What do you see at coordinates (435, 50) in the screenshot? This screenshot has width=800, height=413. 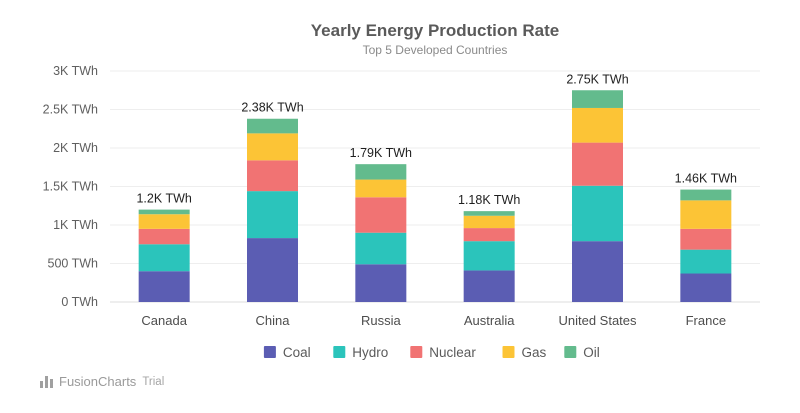 I see `chart-subtitle: Top 5 Developed Countries` at bounding box center [435, 50].